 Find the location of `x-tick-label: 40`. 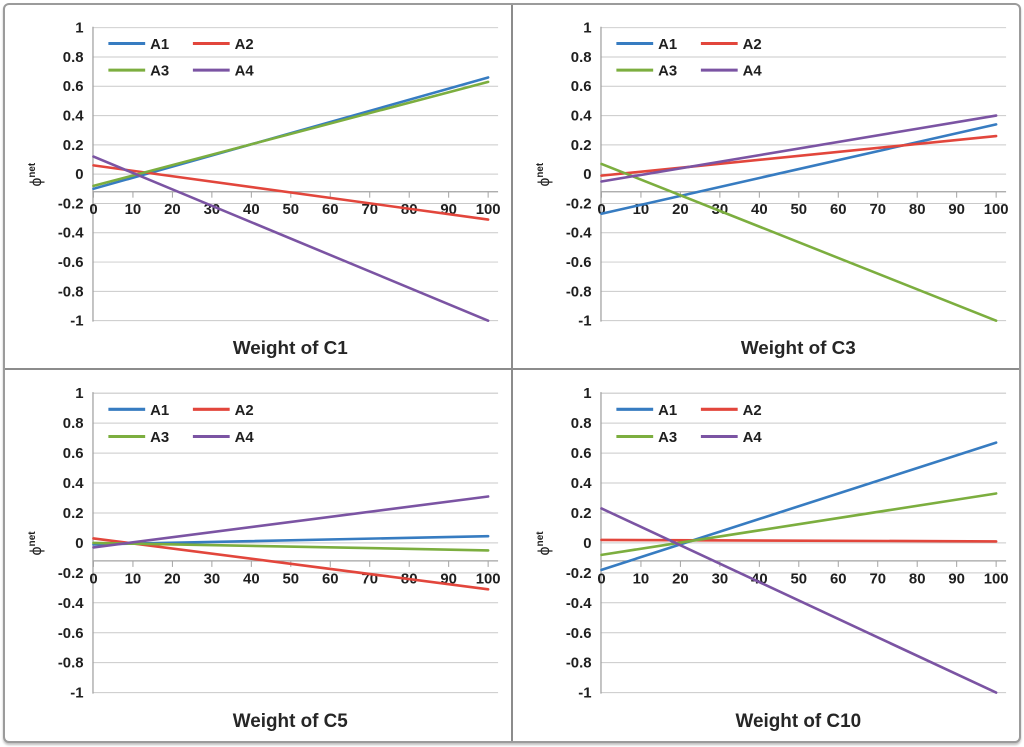

x-tick-label: 40 is located at coordinates (251, 579).